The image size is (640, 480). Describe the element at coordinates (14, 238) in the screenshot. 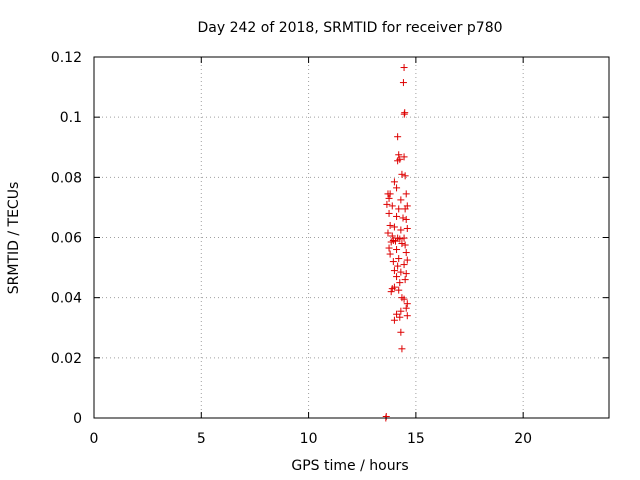

I see `y-axis-label: SRMTID / TECUs` at that location.